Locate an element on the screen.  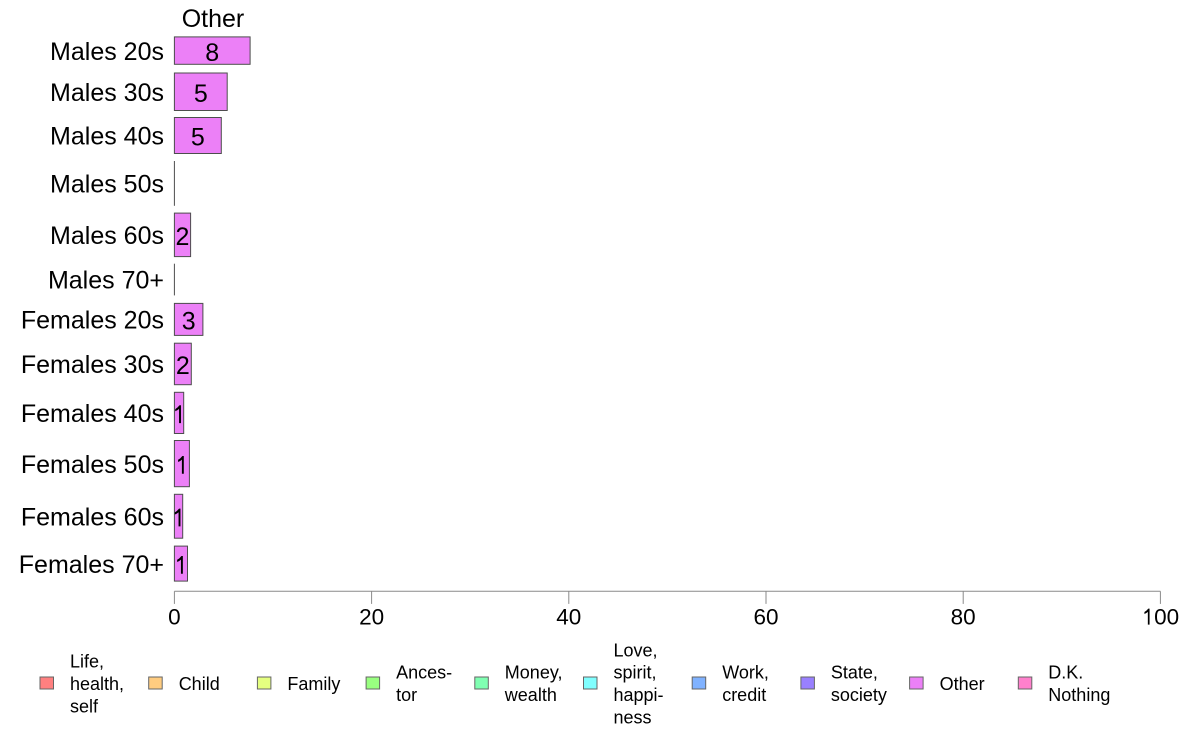
svg-text: 40 is located at coordinates (568, 617).